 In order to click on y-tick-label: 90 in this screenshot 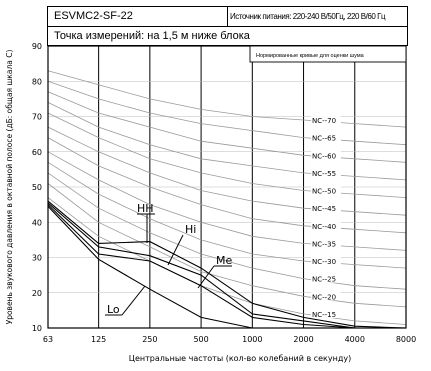, I will do `click(37, 46)`.